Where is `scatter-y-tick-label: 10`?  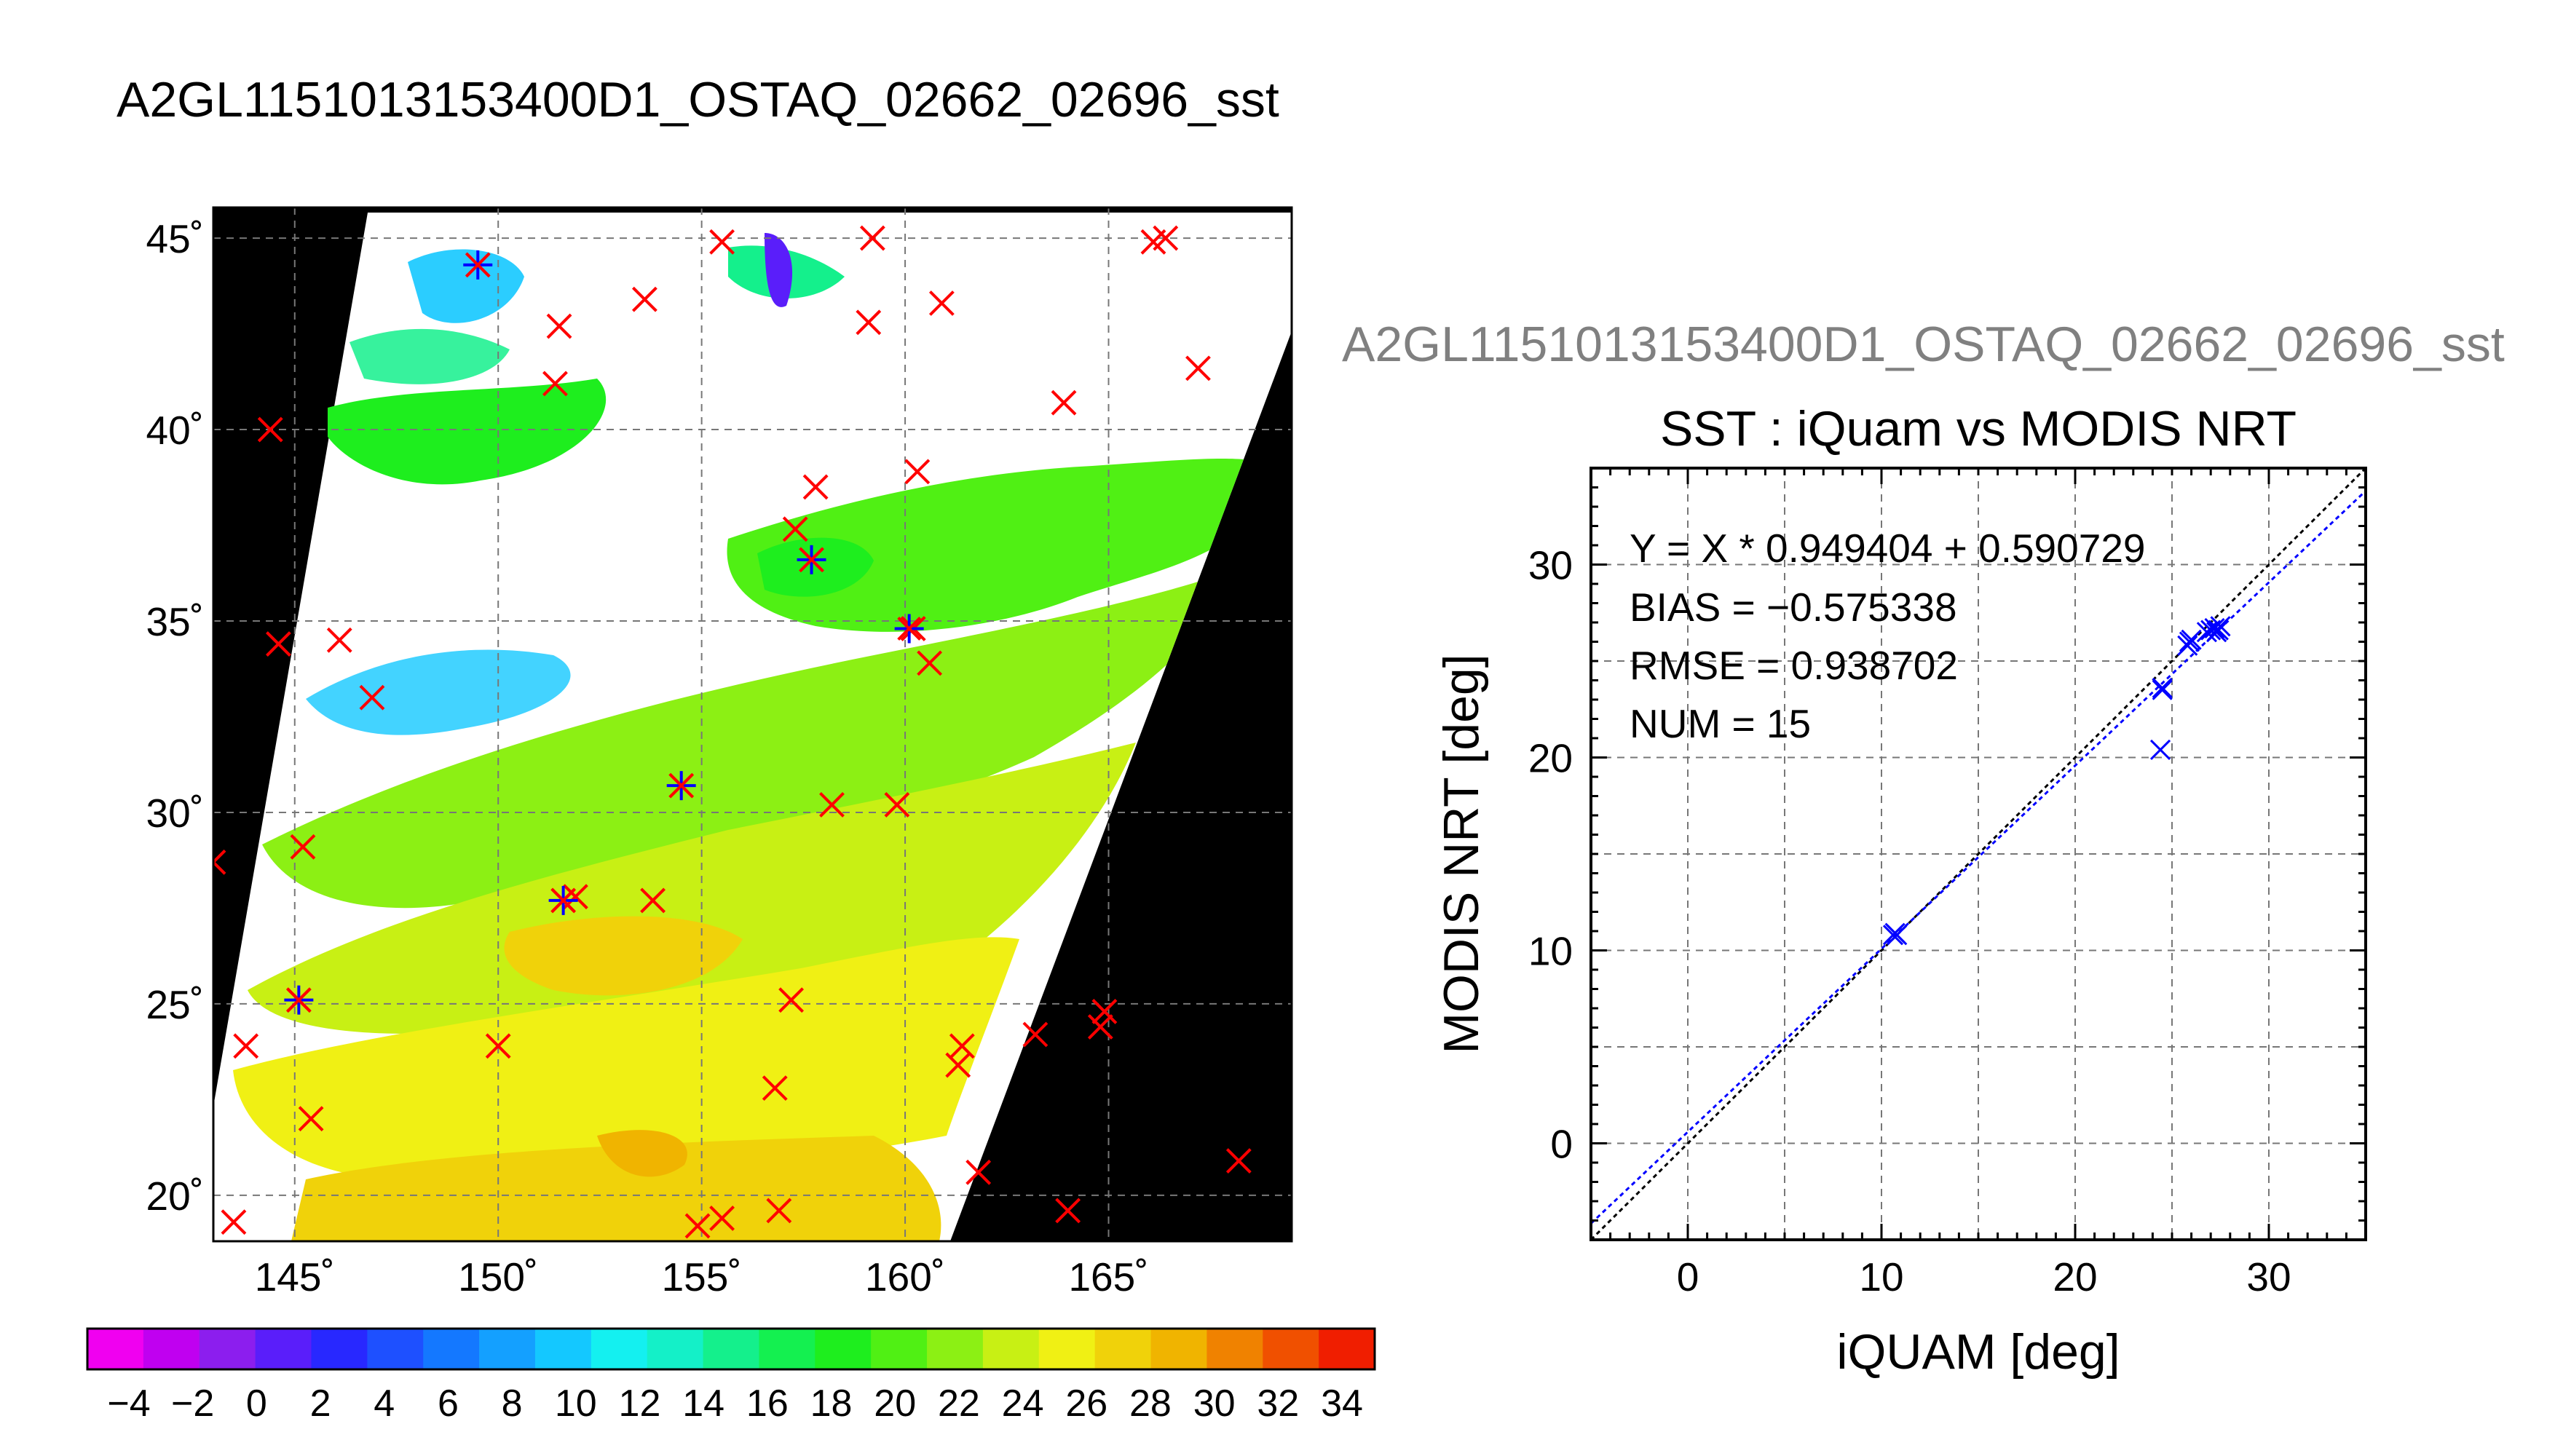
scatter-y-tick-label: 10 is located at coordinates (1550, 951).